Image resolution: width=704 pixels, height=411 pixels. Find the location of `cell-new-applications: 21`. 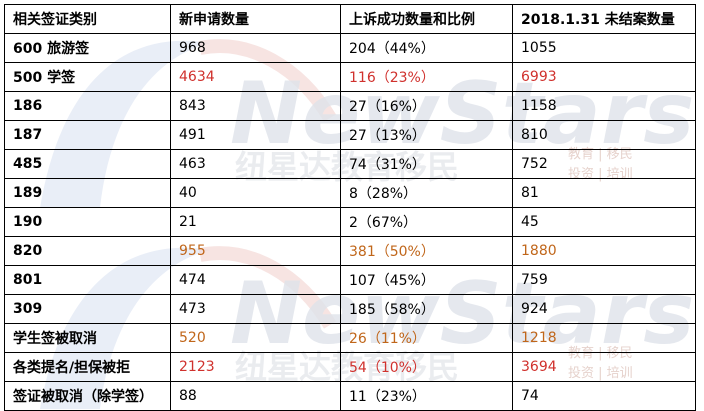

cell-new-applications: 21 is located at coordinates (255, 222).